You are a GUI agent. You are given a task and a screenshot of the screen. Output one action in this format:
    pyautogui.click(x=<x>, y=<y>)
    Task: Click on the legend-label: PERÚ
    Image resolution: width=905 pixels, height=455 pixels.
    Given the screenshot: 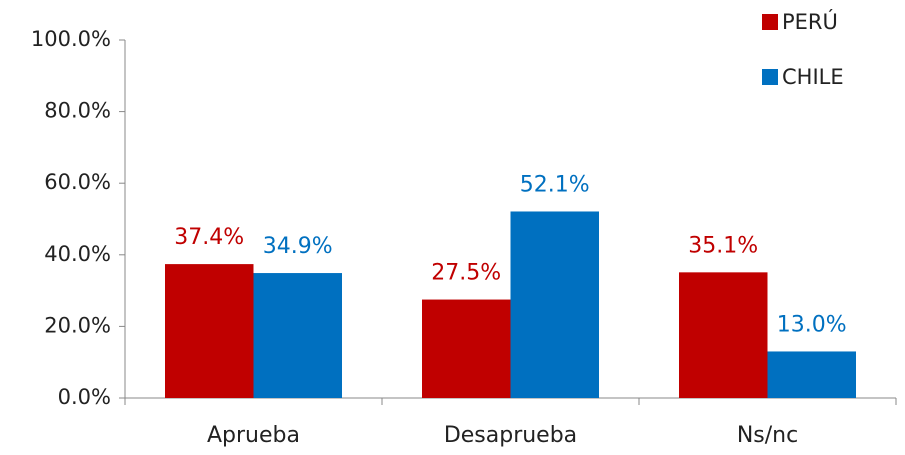 What is the action you would take?
    pyautogui.click(x=810, y=21)
    